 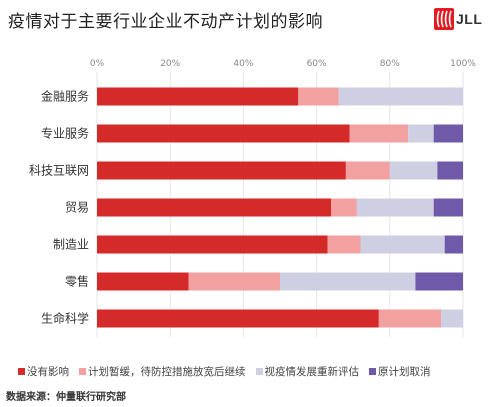 I want to click on chart-legend: 没有影响 计划暂缓，待防控措施放宽后继续 视疫情发展重新评估 原计划取消, so click(x=224, y=371).